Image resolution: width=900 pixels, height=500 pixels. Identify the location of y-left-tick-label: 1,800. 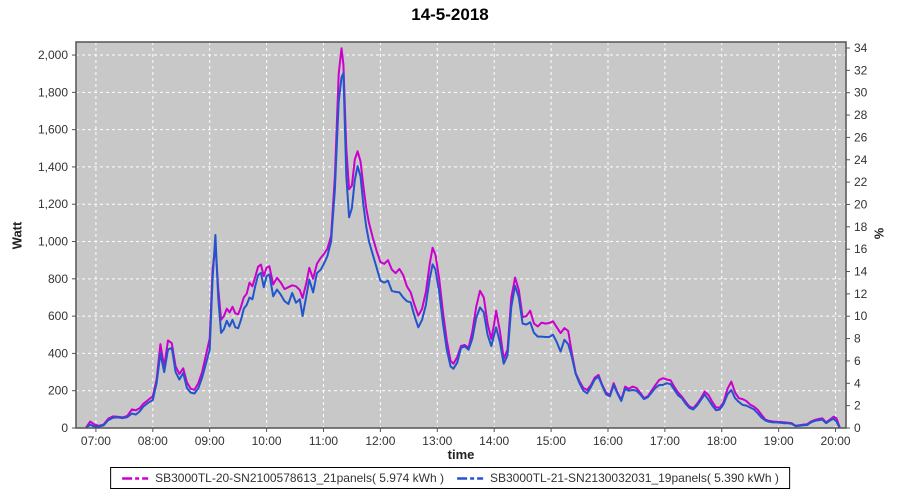
(53, 92).